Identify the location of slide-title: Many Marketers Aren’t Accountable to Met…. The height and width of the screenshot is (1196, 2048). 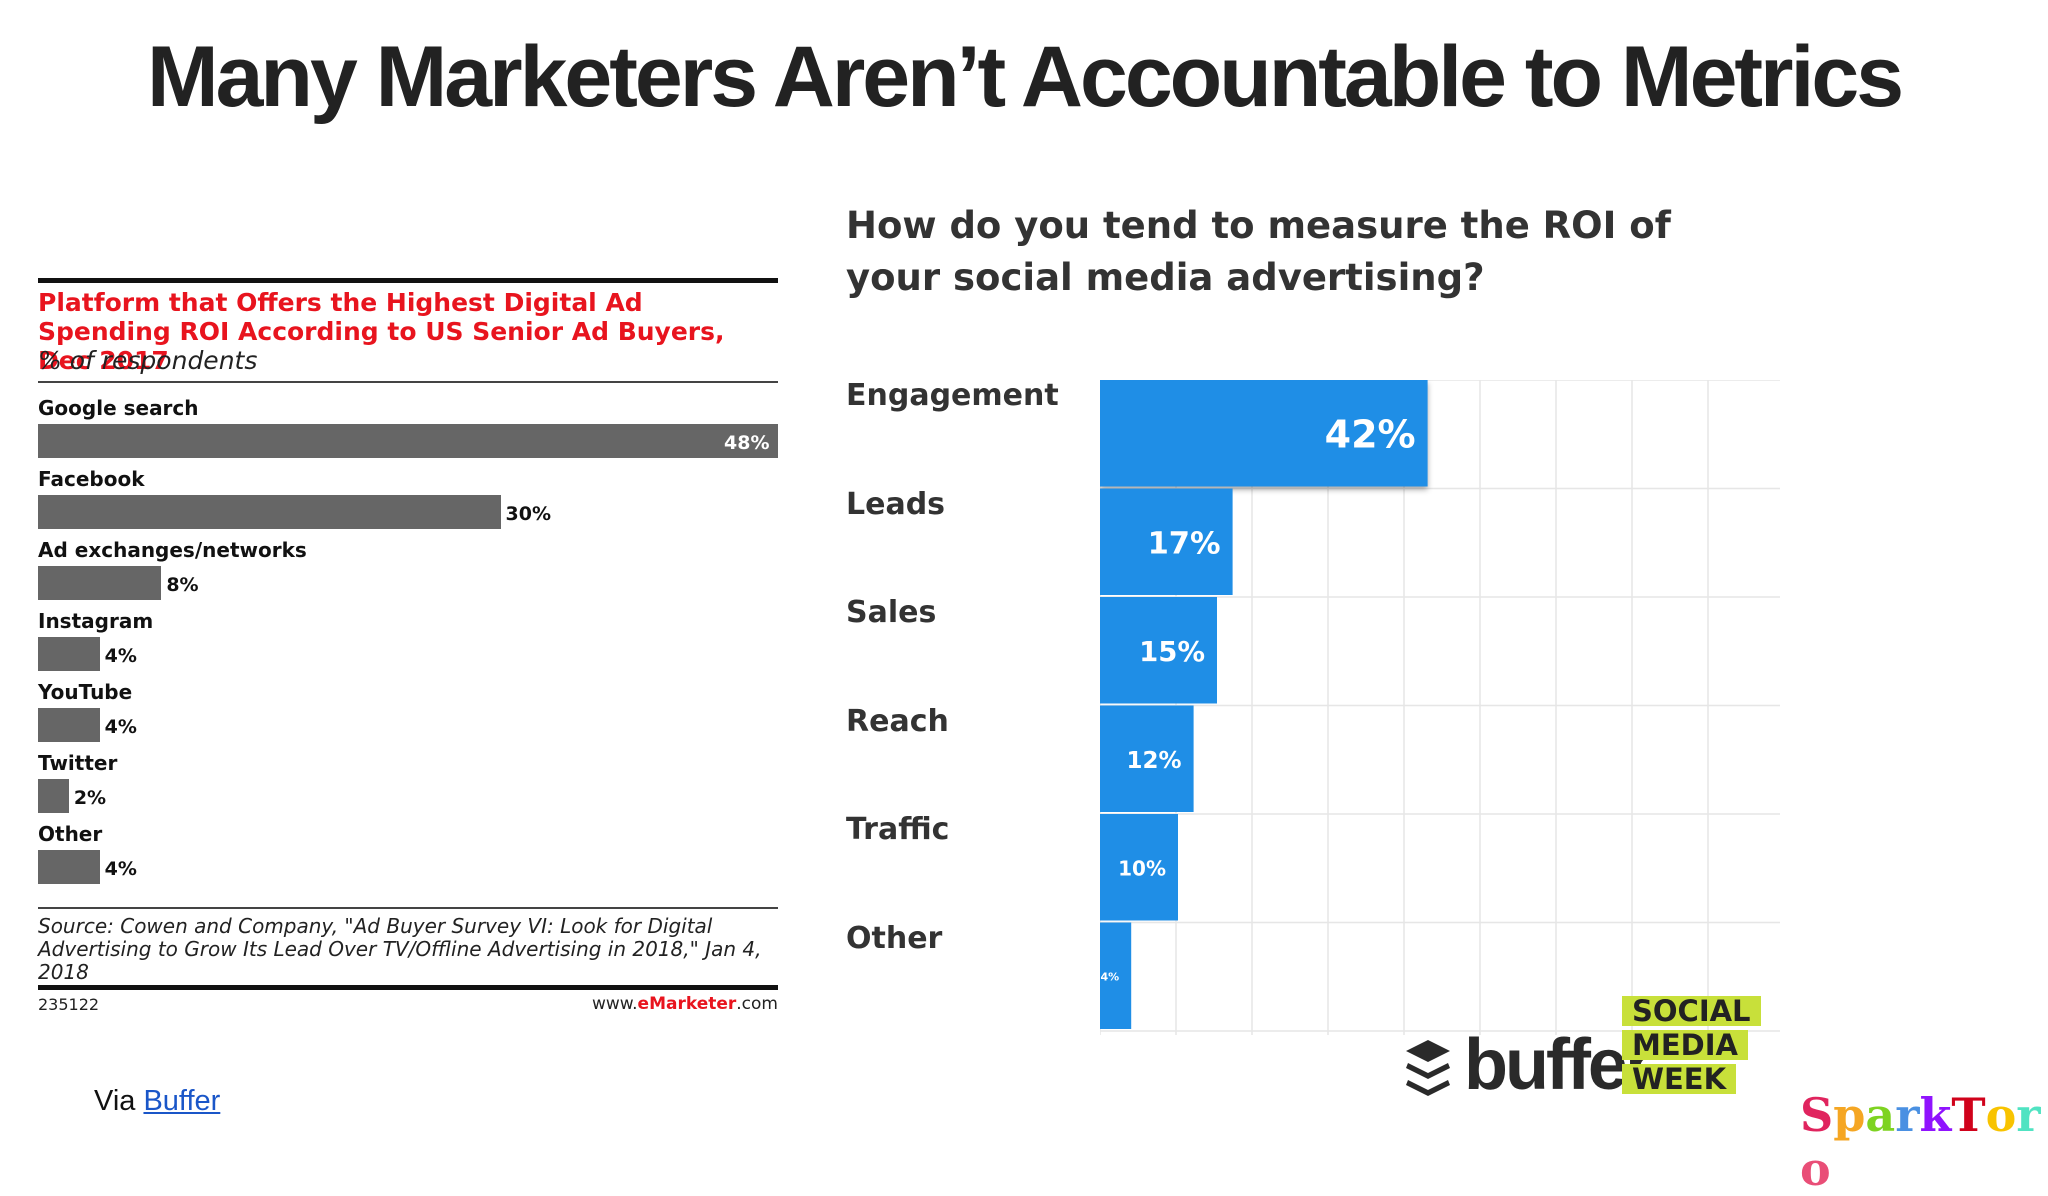
(1025, 77).